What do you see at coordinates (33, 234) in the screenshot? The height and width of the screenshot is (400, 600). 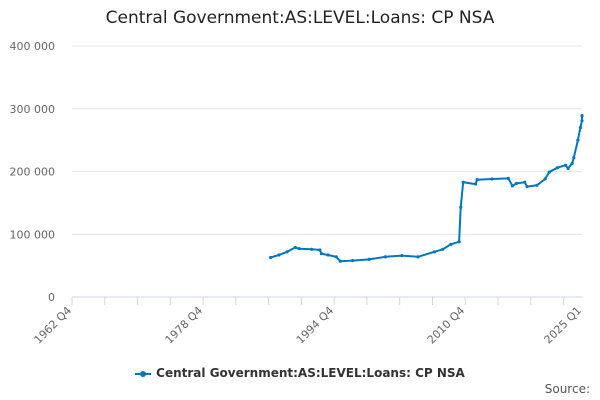 I see `y-tick-label: 100 000` at bounding box center [33, 234].